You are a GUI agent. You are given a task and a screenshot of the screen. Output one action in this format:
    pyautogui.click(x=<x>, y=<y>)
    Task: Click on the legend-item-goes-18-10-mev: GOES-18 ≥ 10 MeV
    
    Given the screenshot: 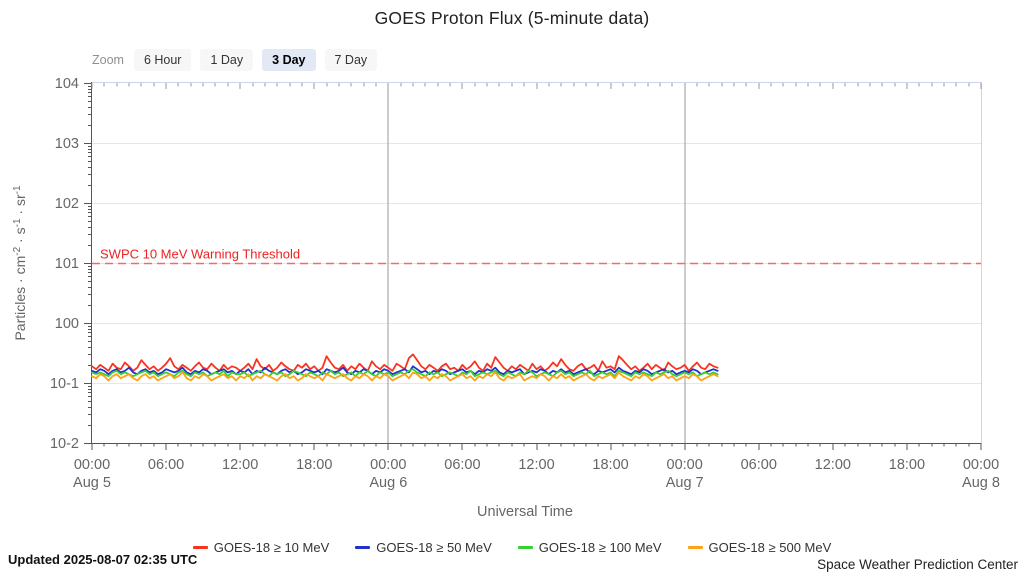 What is the action you would take?
    pyautogui.click(x=261, y=547)
    